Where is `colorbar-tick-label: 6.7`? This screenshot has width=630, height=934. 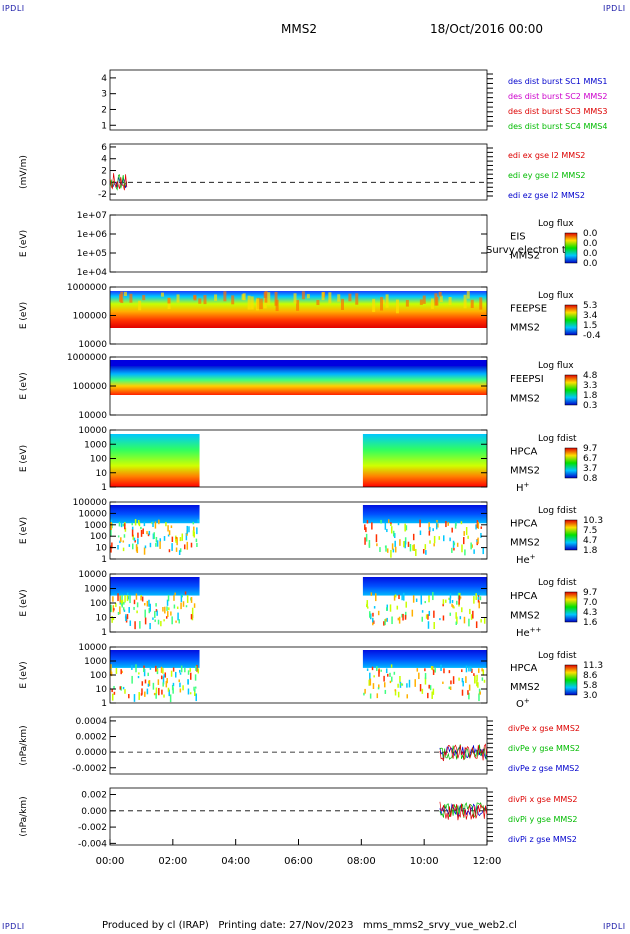
colorbar-tick-label: 6.7 is located at coordinates (590, 459).